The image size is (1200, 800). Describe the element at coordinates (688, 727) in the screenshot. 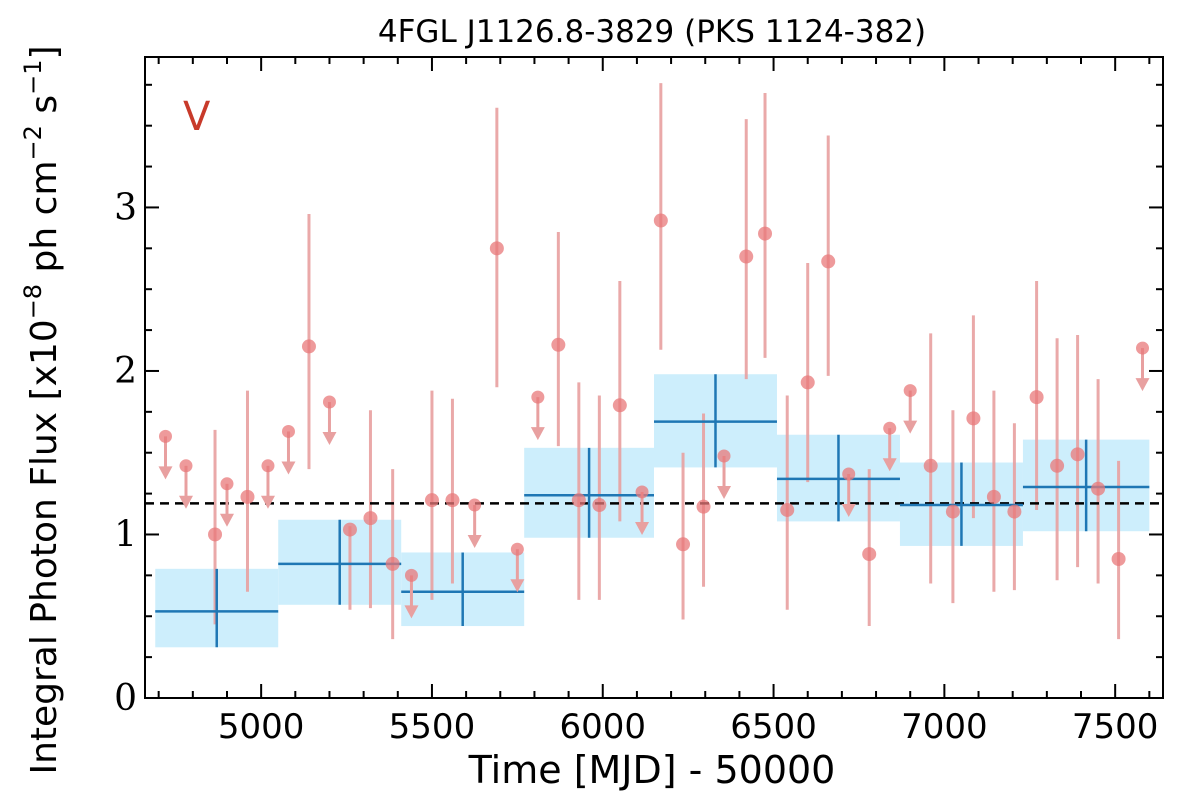

I see `x-tick-labels: 5000 5500 6000 6500 7000 7500` at that location.